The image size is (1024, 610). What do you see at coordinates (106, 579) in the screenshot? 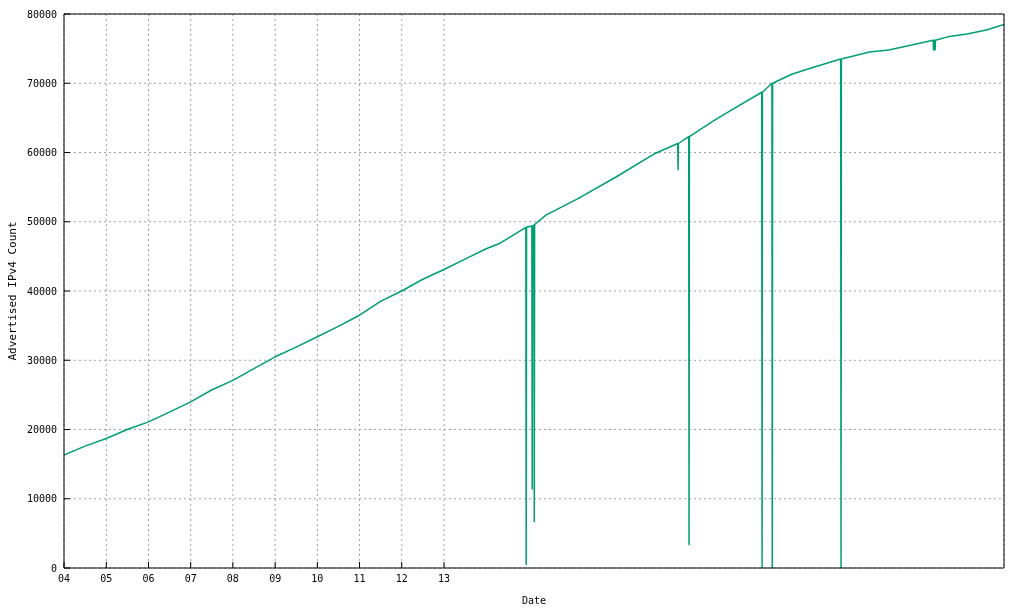
I see `x-tick-label: 05` at bounding box center [106, 579].